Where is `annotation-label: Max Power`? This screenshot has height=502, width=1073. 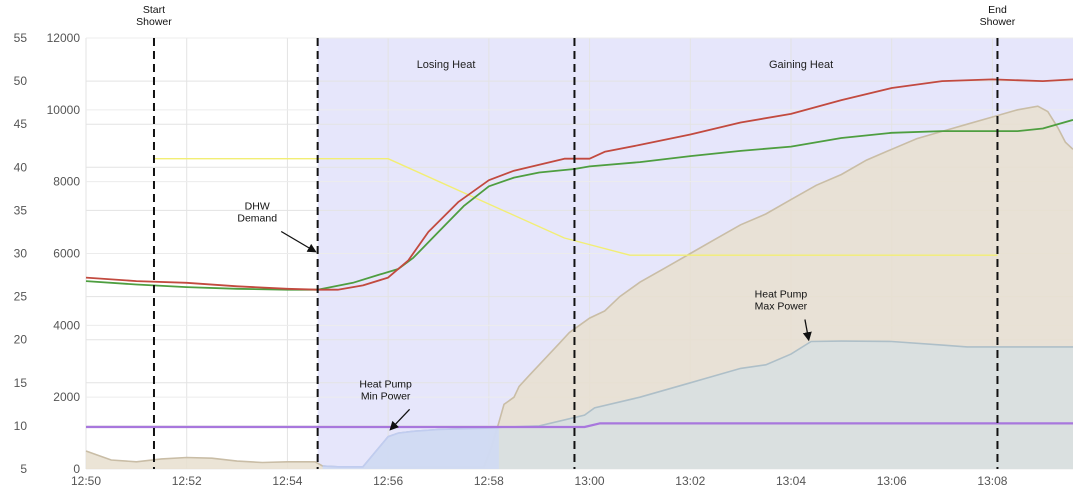 annotation-label: Max Power is located at coordinates (781, 306).